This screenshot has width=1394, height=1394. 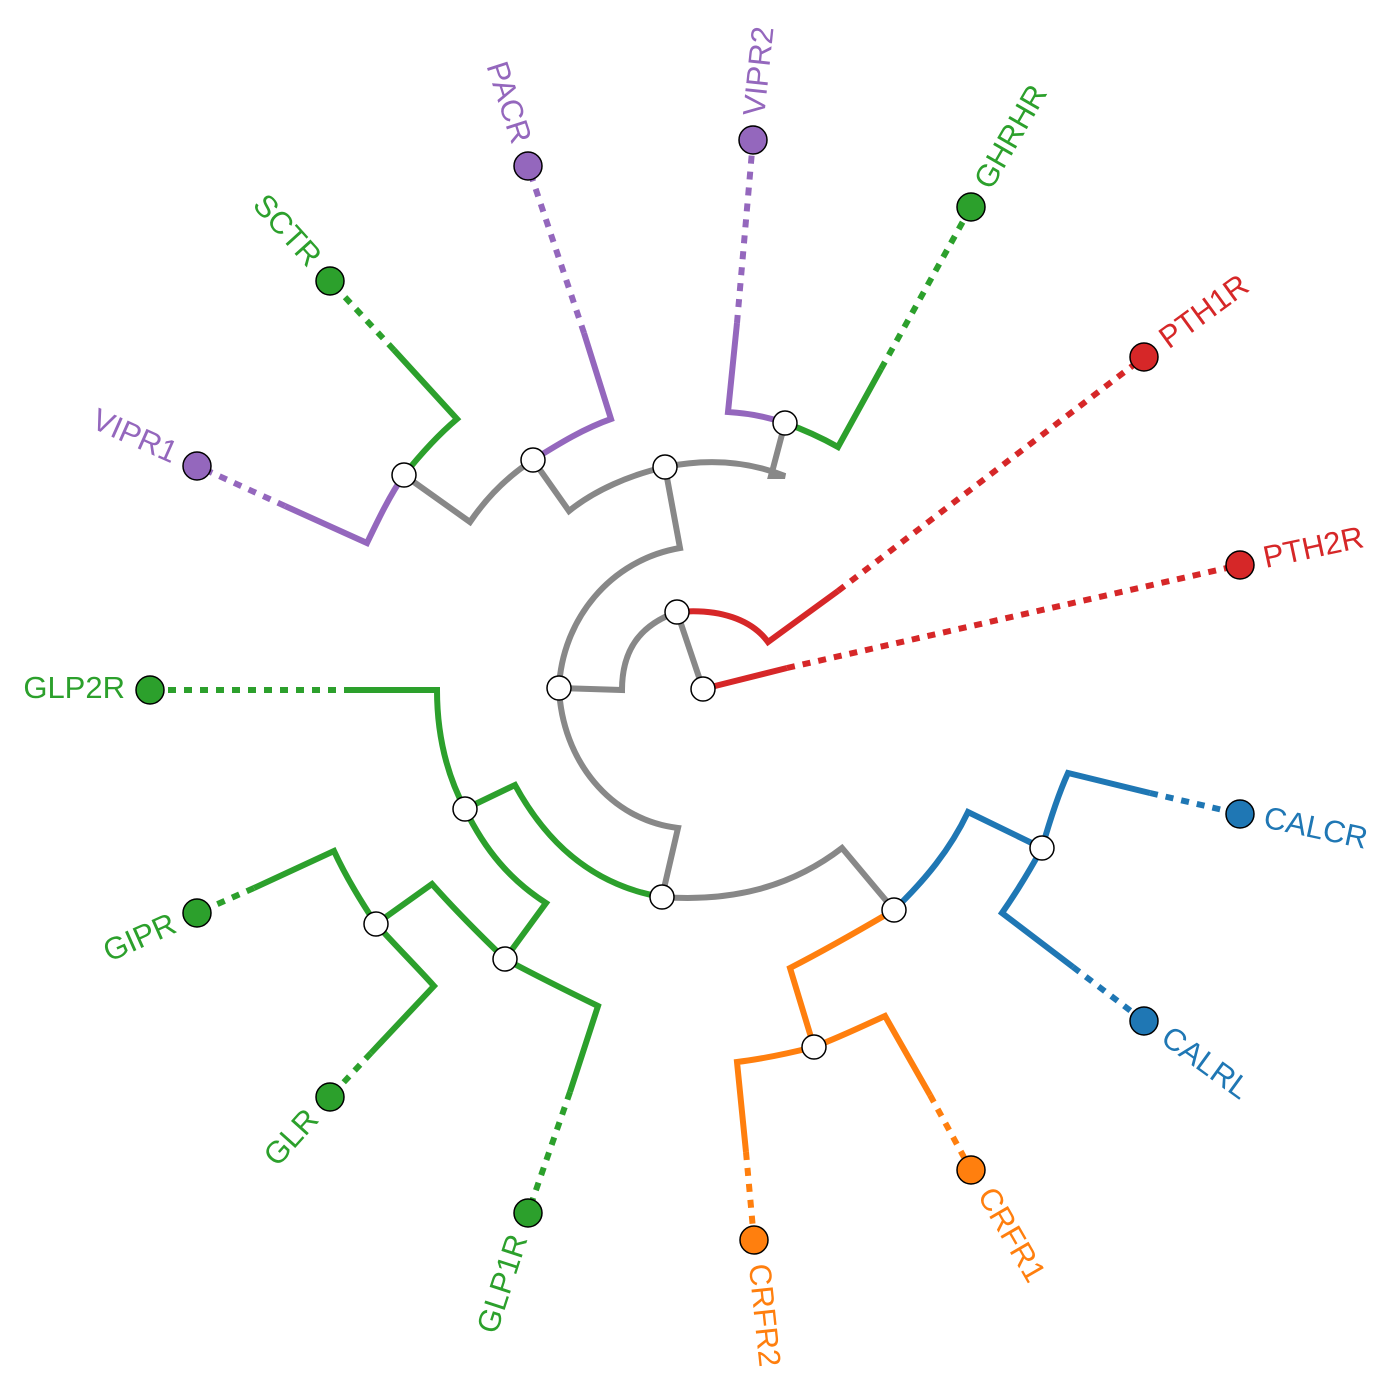 I want to click on leaf-tip-glp1r, so click(x=528, y=1213).